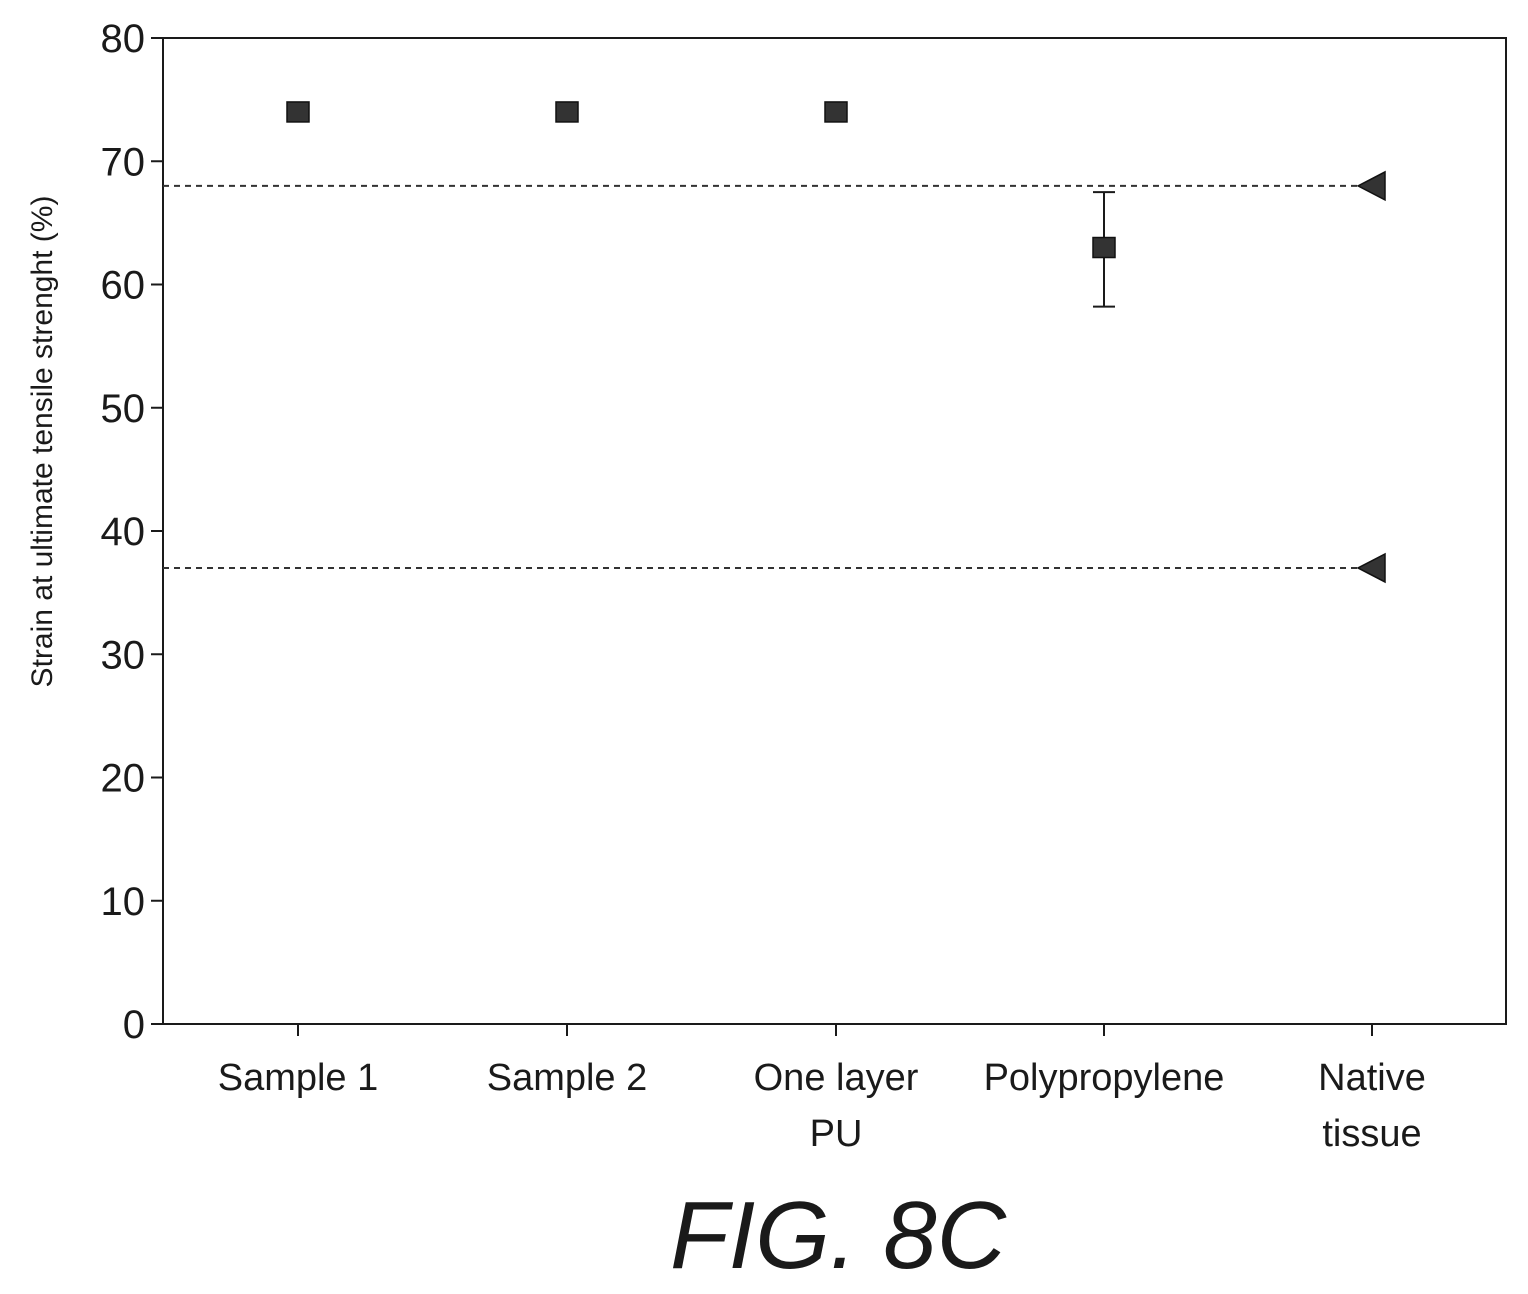 Image resolution: width=1528 pixels, height=1294 pixels. I want to click on x-tick-label: One layer, so click(836, 1078).